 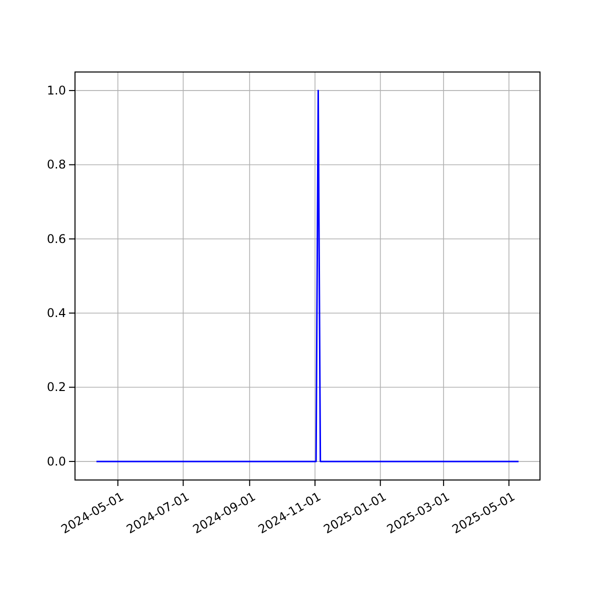 What do you see at coordinates (56, 461) in the screenshot?
I see `y-tick-label: 0.0` at bounding box center [56, 461].